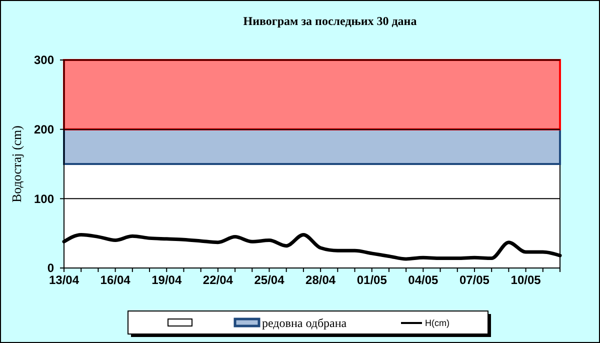  Describe the element at coordinates (305, 323) in the screenshot. I see `legend-label: редовна одбрана` at that location.